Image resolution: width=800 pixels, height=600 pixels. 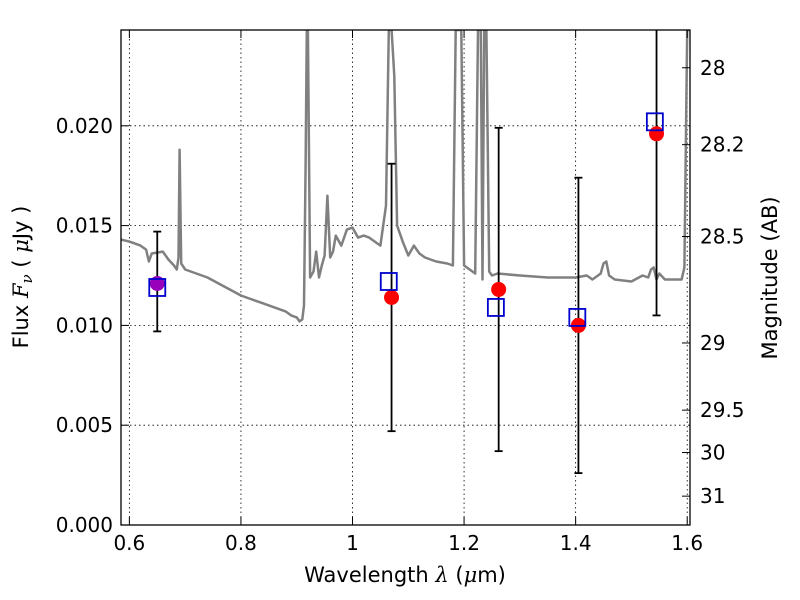 What do you see at coordinates (712, 496) in the screenshot?
I see `mag-tick-label: 31` at bounding box center [712, 496].